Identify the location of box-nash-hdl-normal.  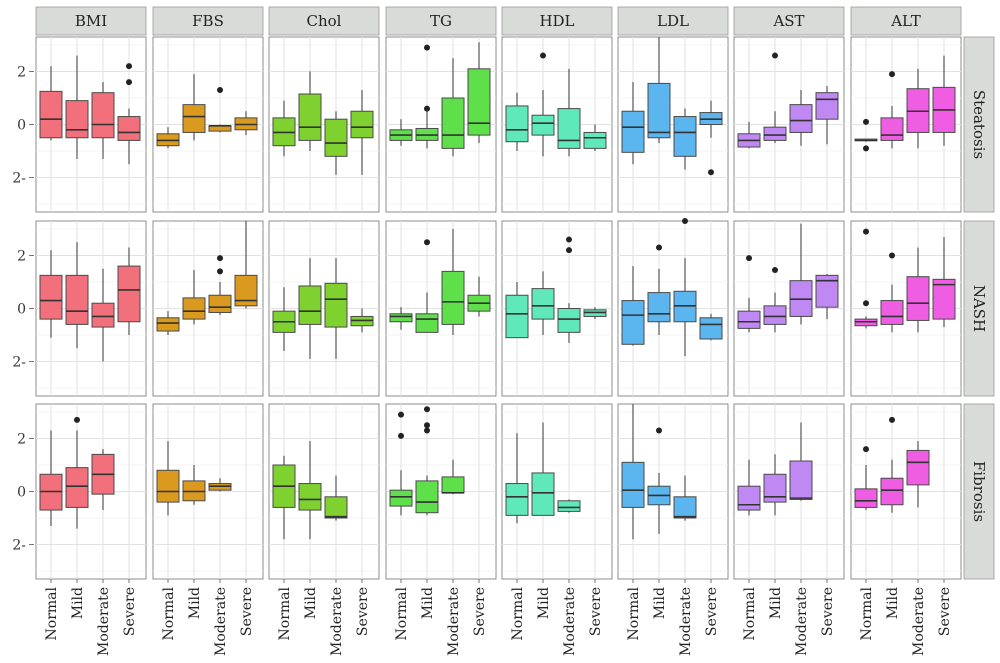
(517, 310).